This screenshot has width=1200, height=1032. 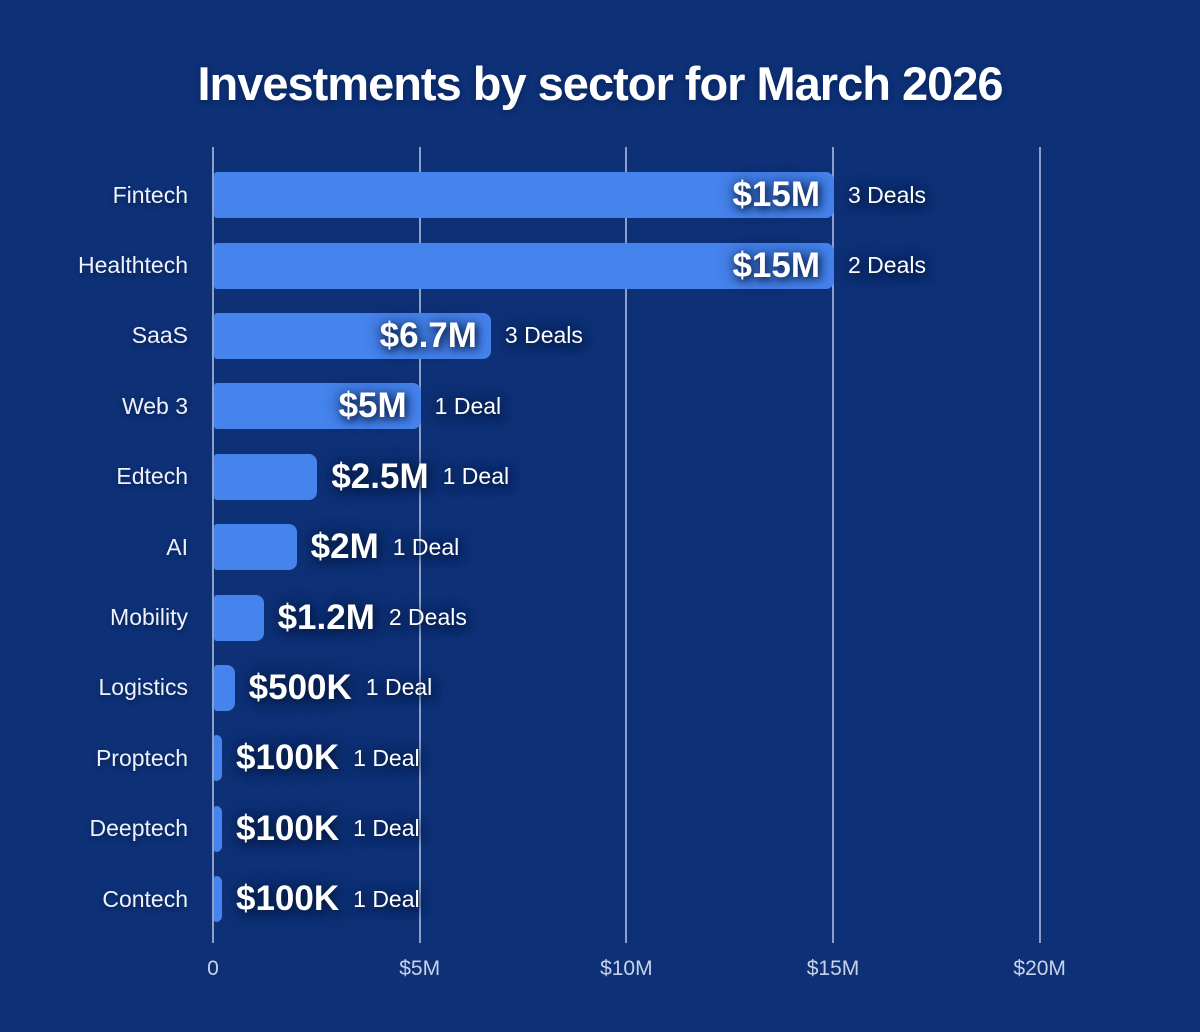 What do you see at coordinates (150, 194) in the screenshot?
I see `category-label: Fintech` at bounding box center [150, 194].